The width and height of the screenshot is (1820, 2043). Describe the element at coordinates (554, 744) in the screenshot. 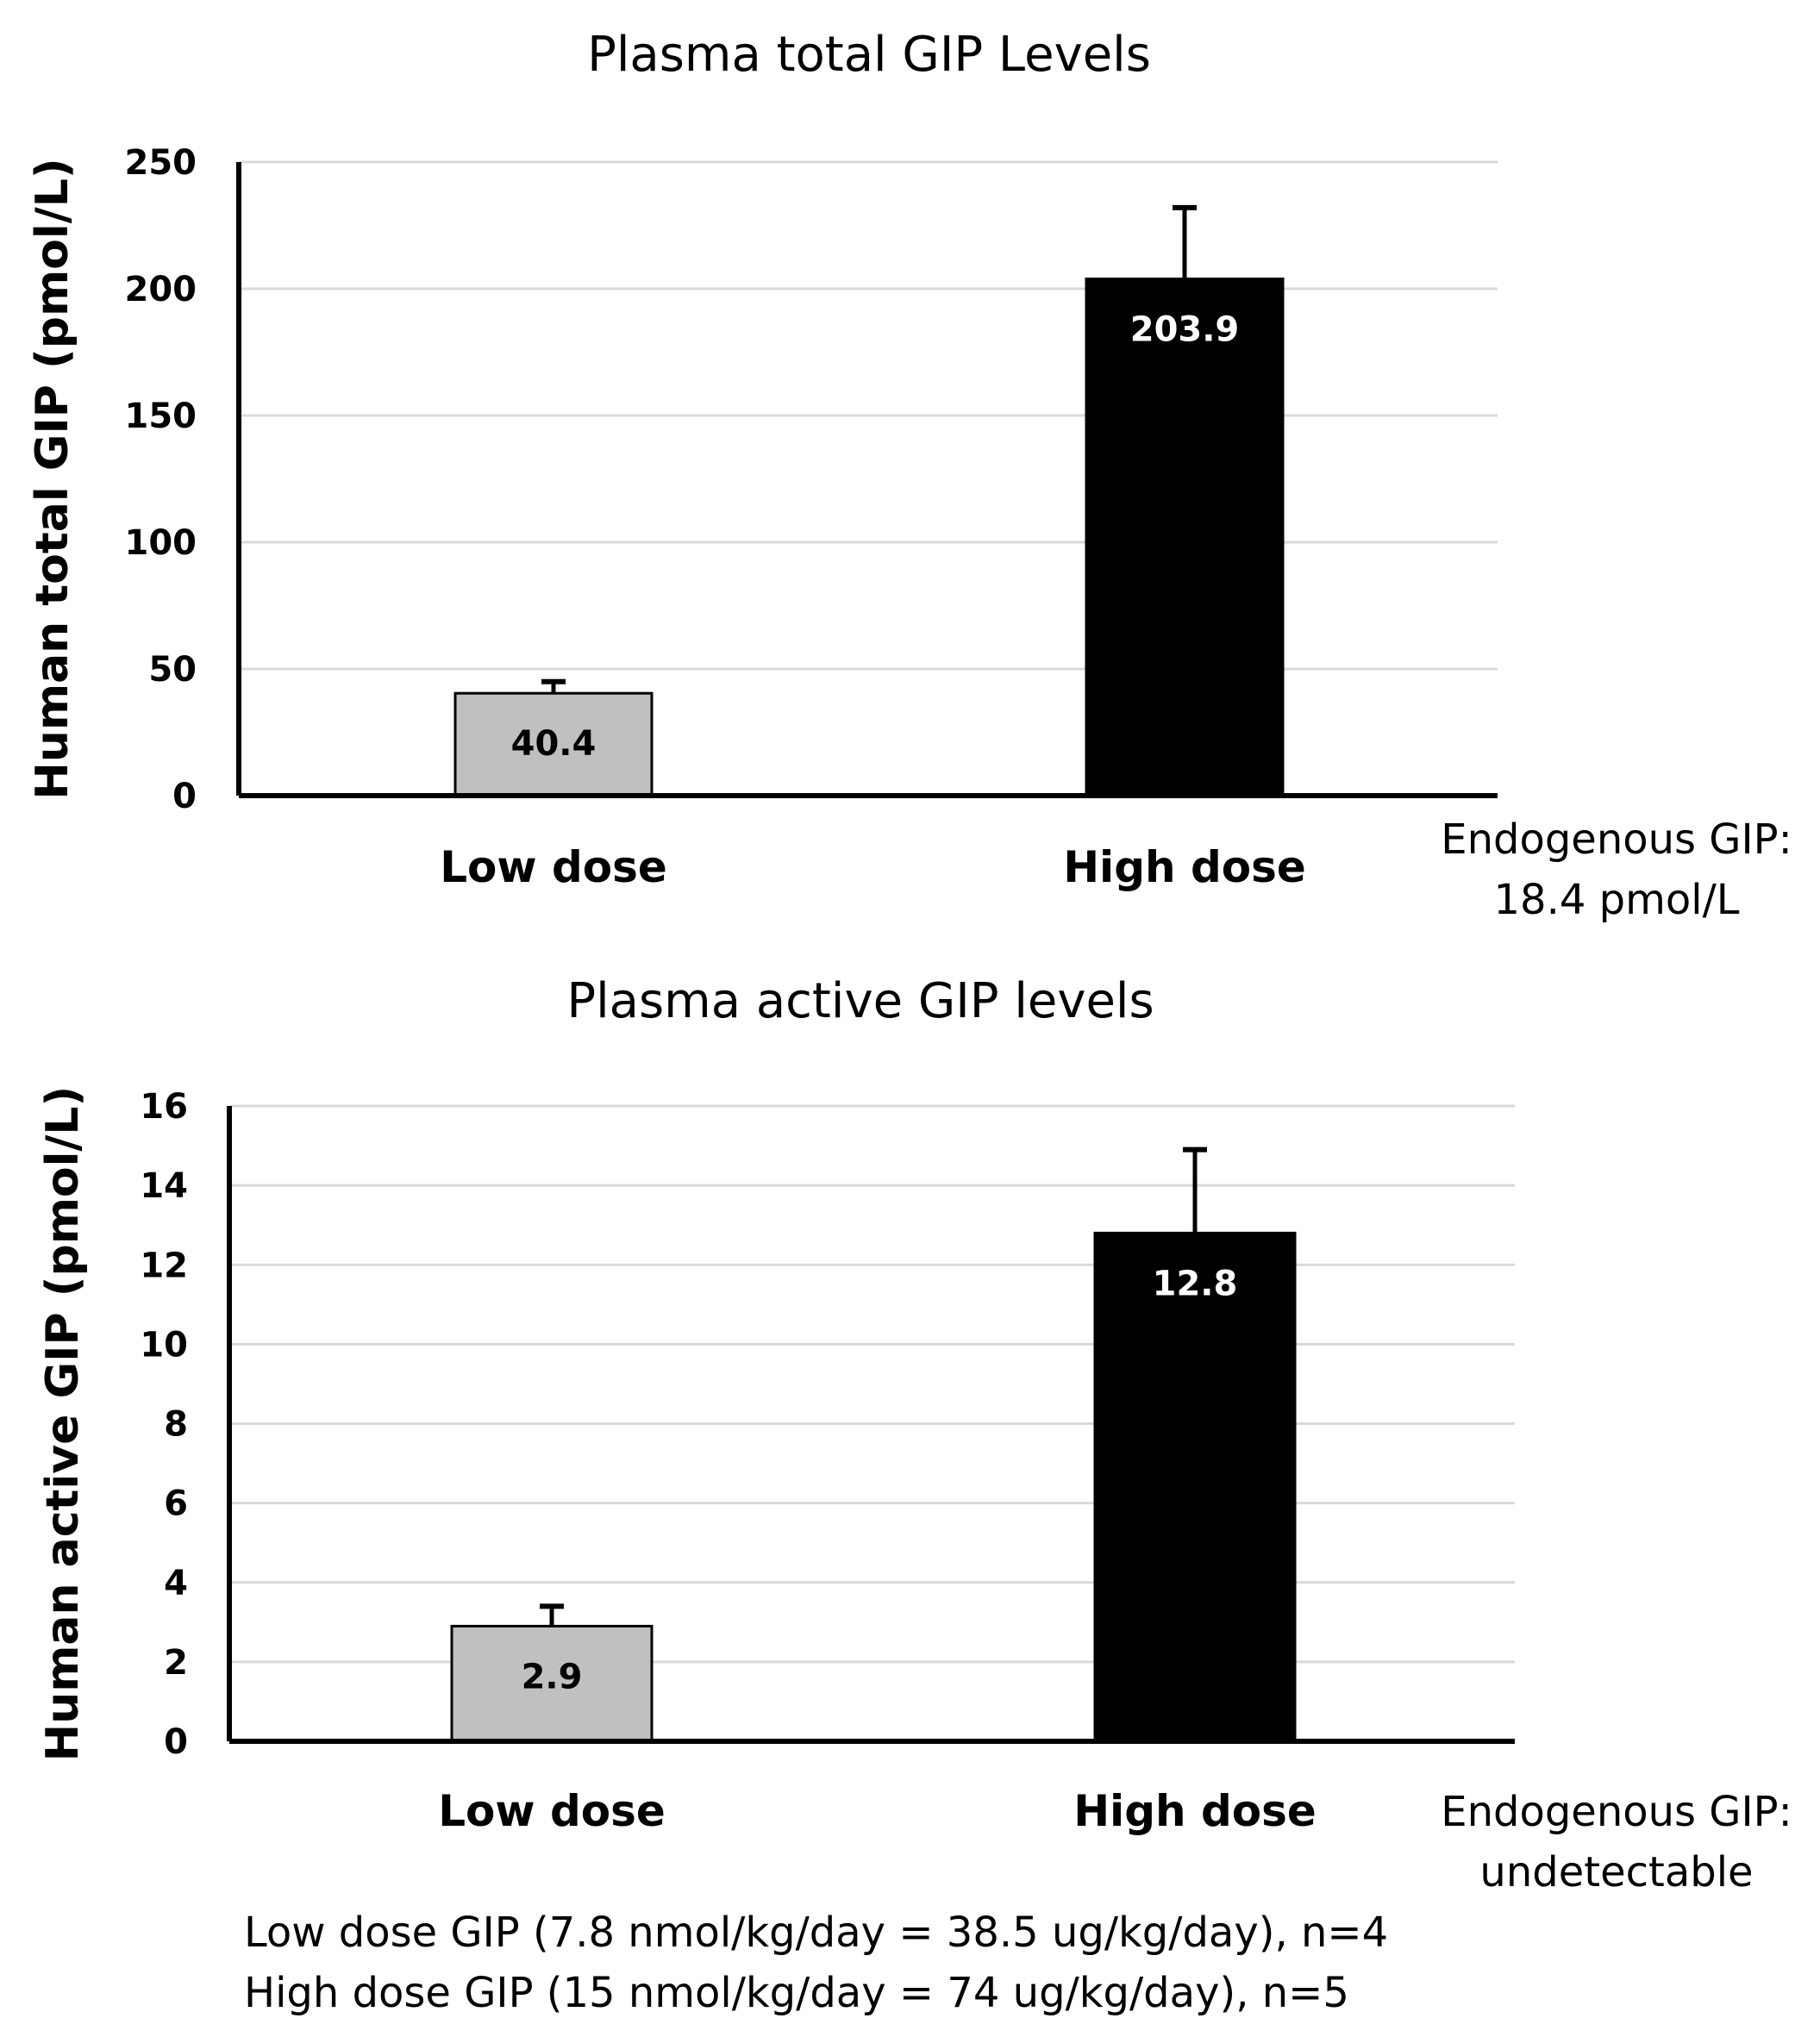

I see `bar-value-label: 40.4` at that location.